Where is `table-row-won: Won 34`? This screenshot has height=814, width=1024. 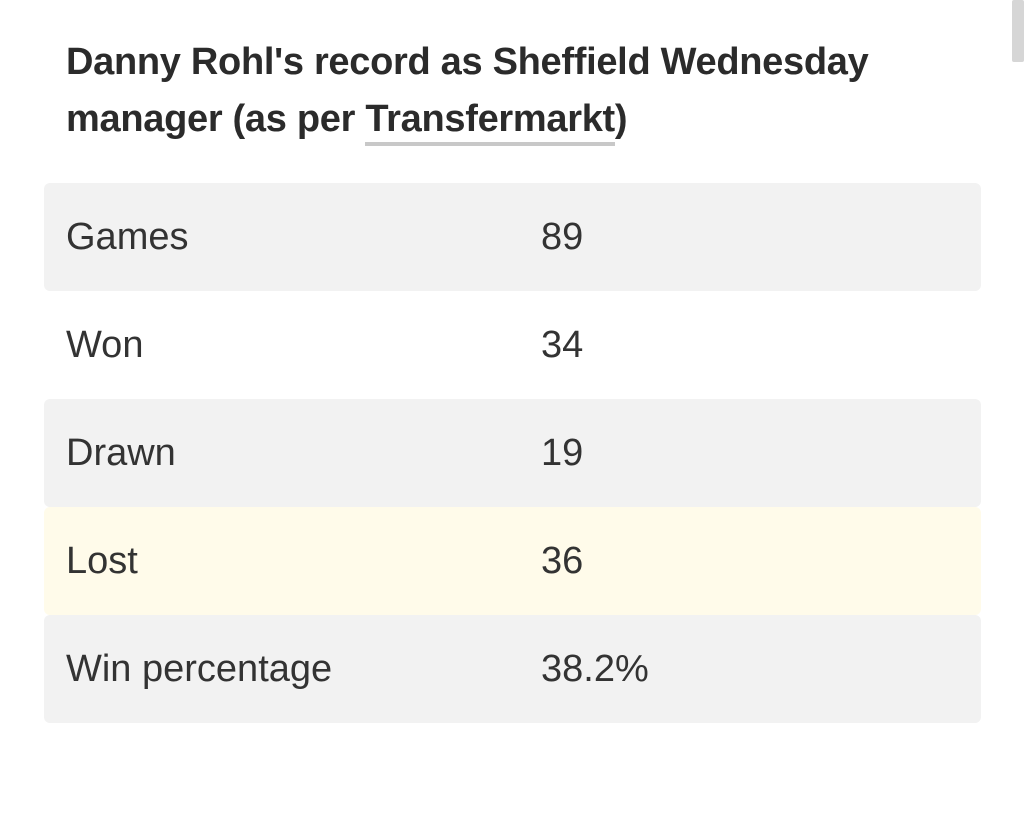
table-row-won: Won 34 is located at coordinates (512, 345).